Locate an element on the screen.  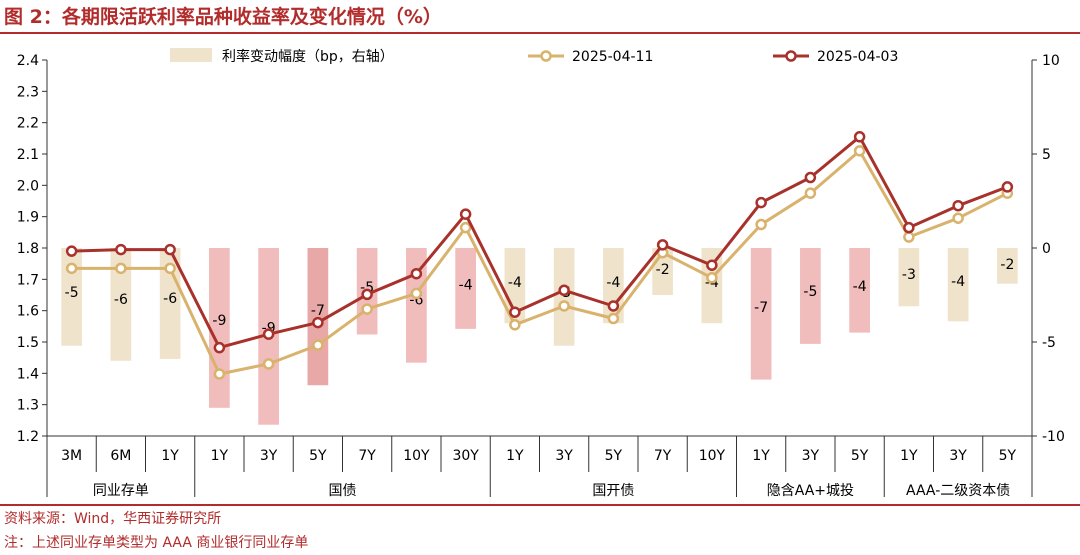
legend-bar-swatch is located at coordinates (191, 55).